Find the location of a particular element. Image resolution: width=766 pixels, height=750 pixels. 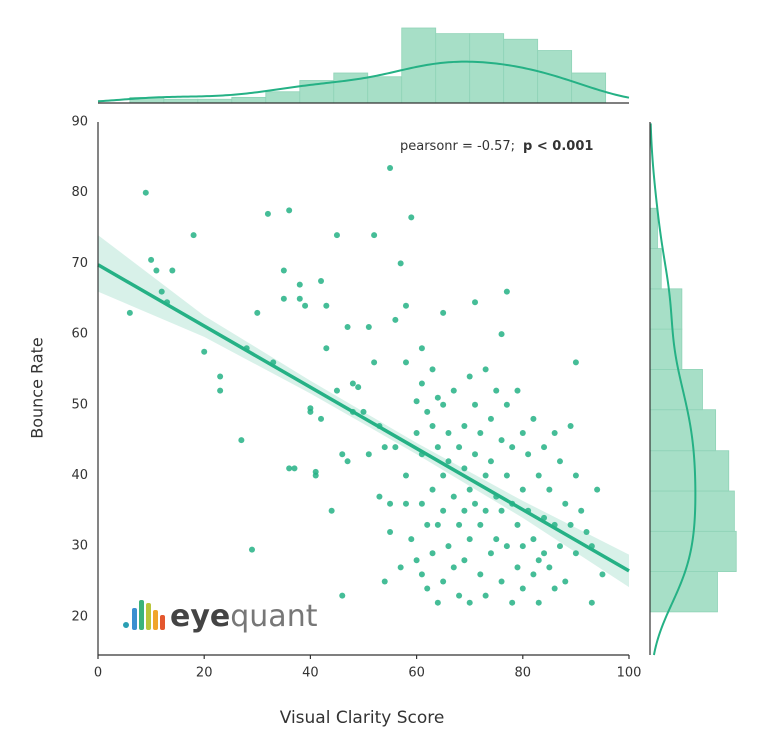

x-tick-label: 20 is located at coordinates (204, 673).